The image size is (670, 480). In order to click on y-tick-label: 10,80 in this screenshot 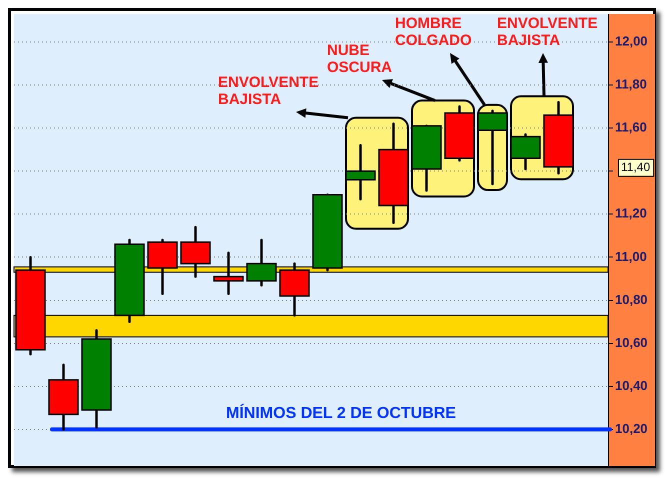, I will do `click(631, 299)`.